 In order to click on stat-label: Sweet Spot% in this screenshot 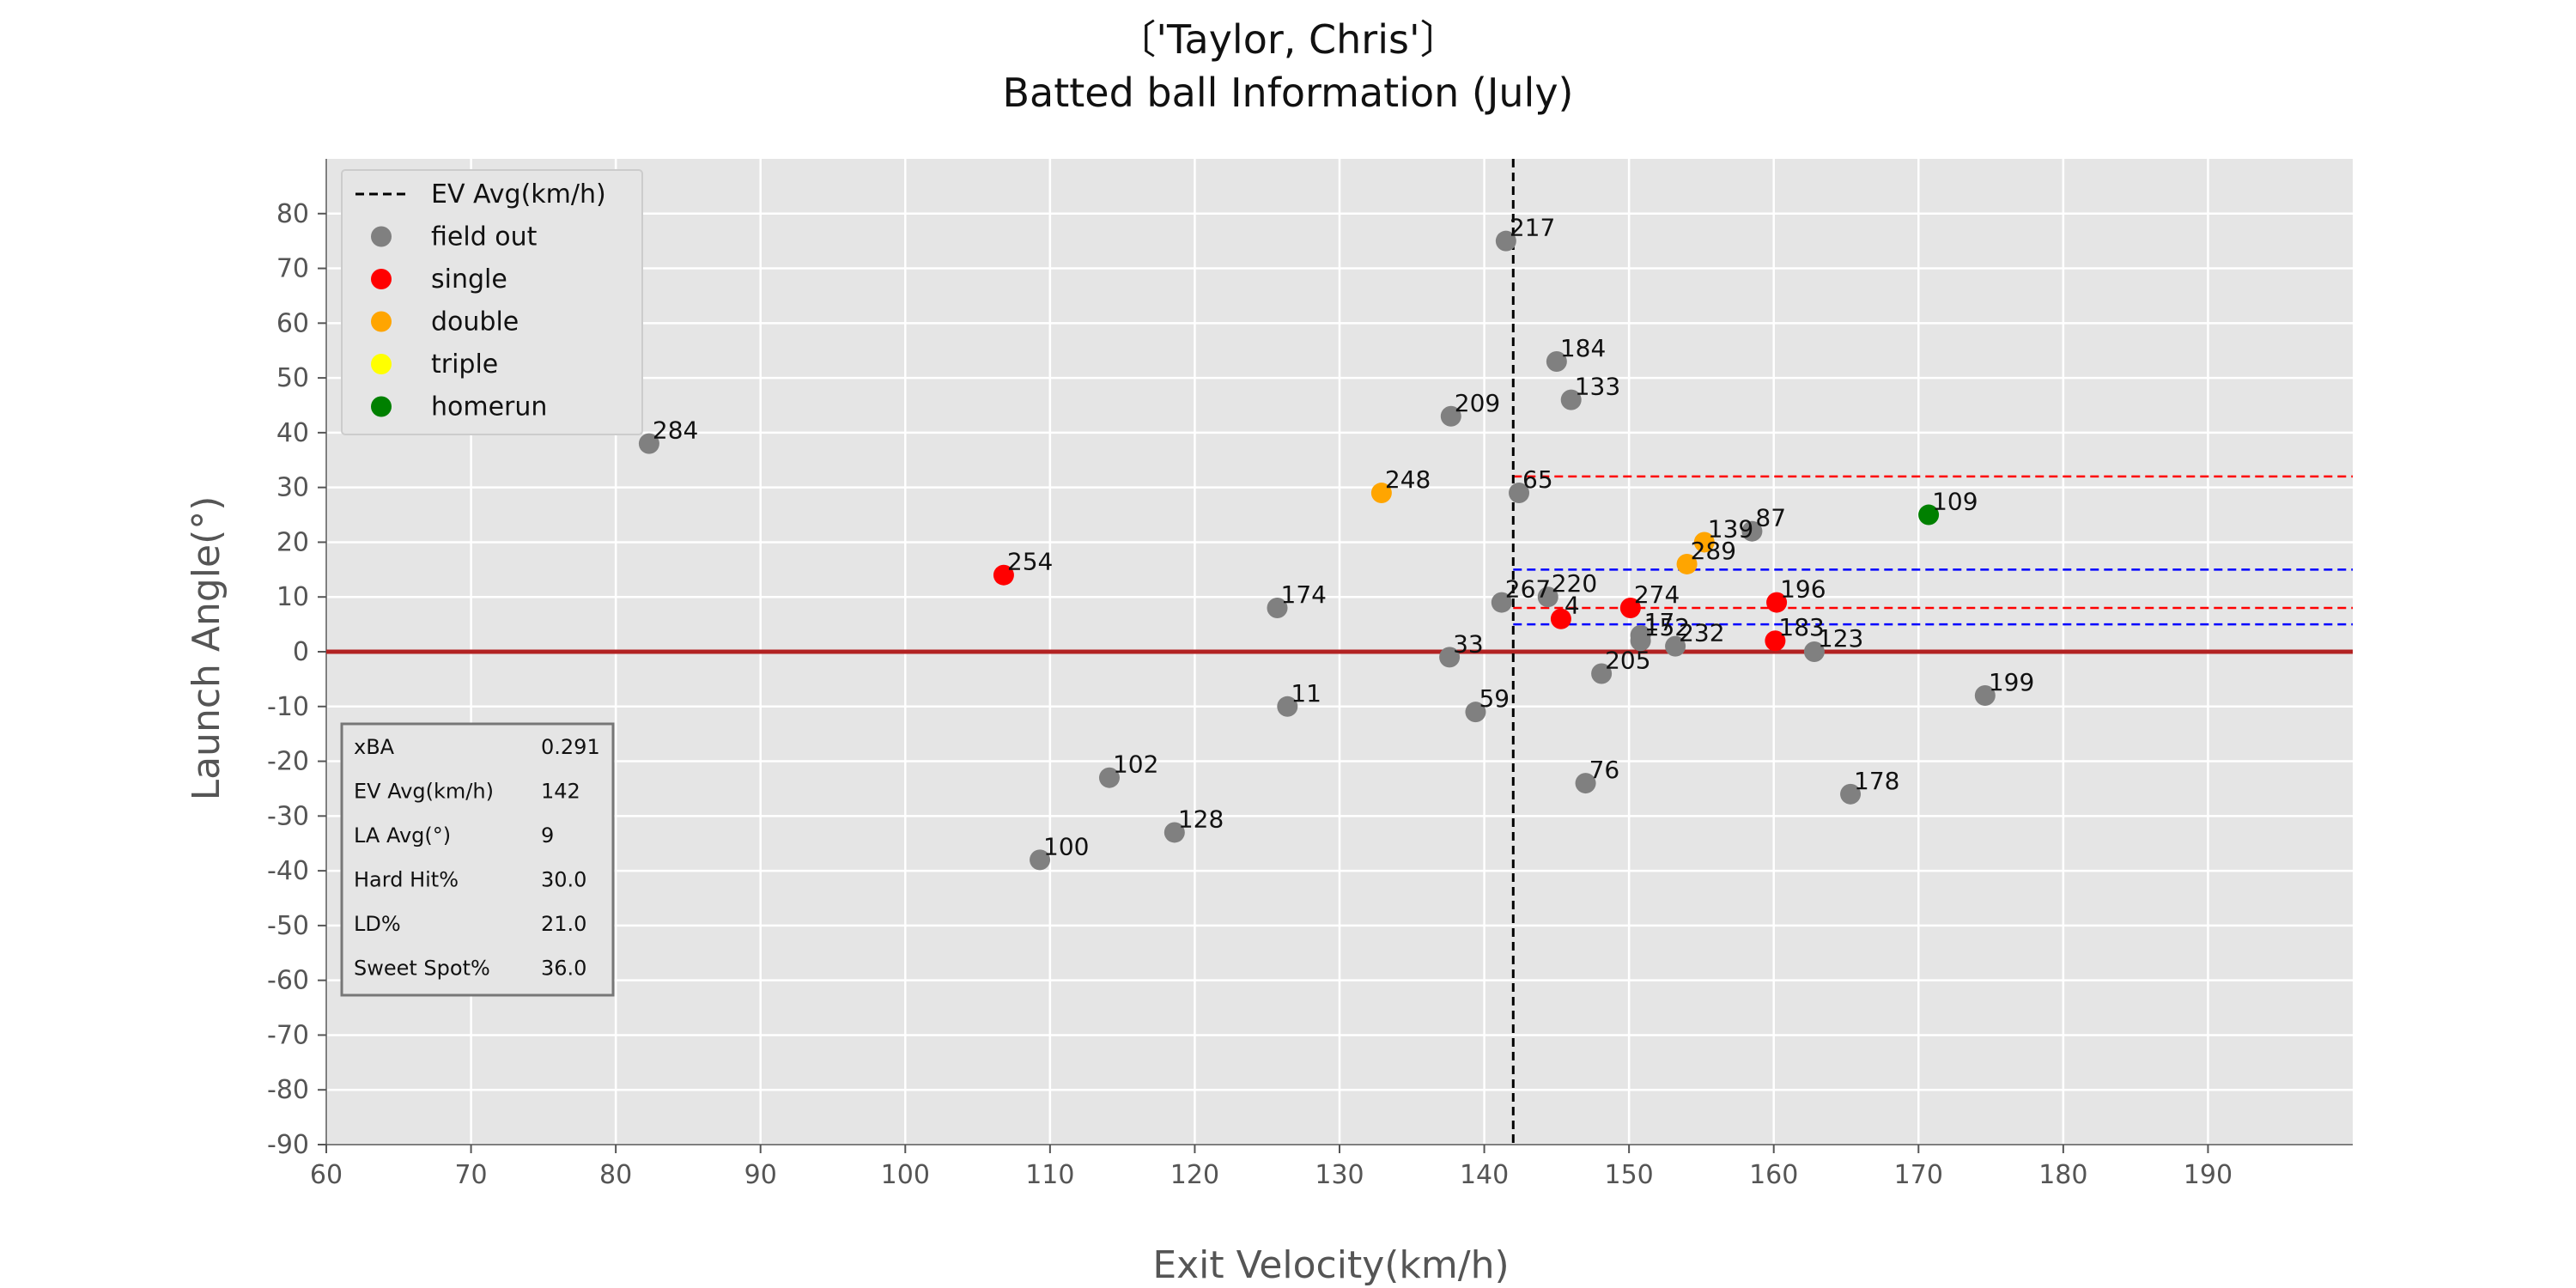, I will do `click(422, 969)`.